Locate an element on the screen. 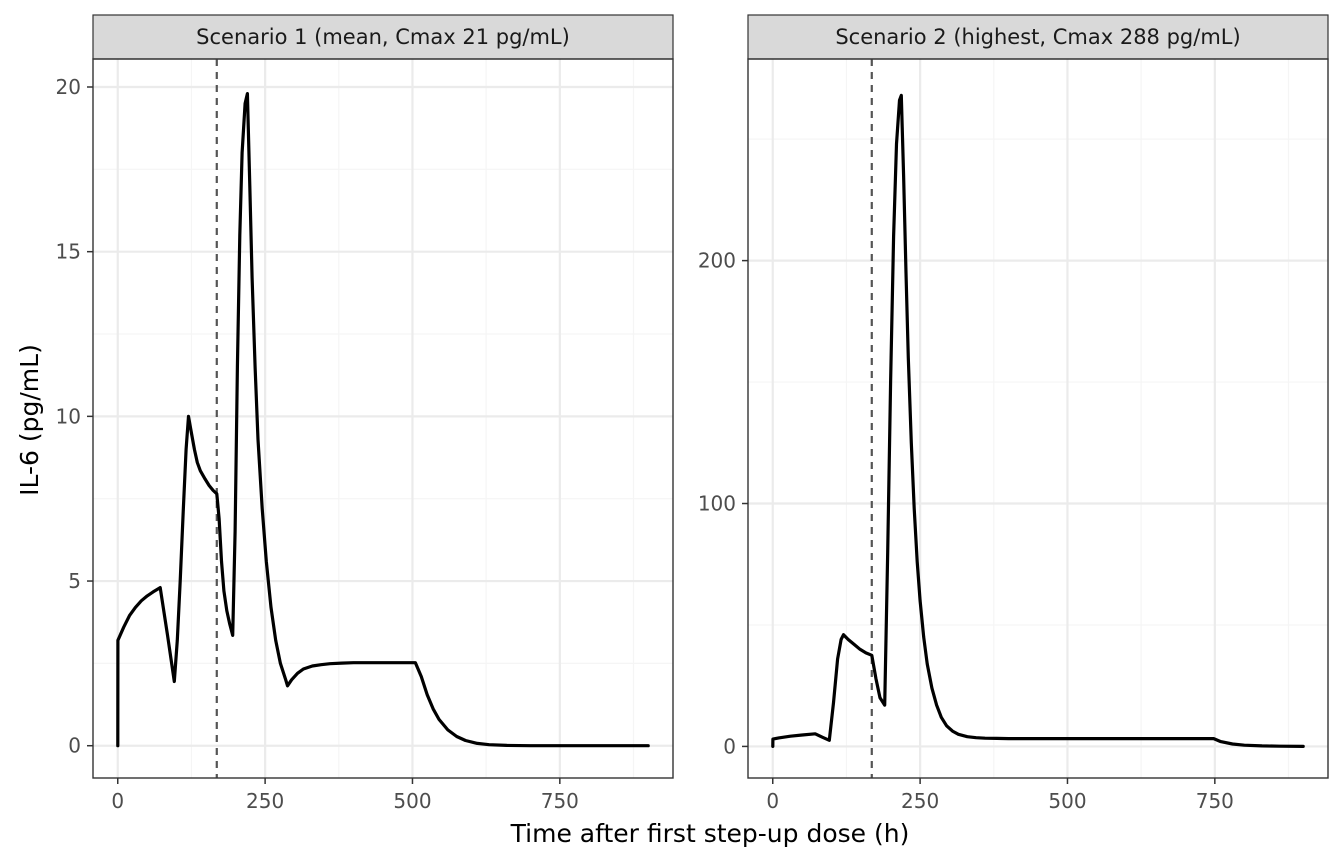 The height and width of the screenshot is (864, 1344). x-axis-title: Time after first step-up dose (h) is located at coordinates (710, 833).